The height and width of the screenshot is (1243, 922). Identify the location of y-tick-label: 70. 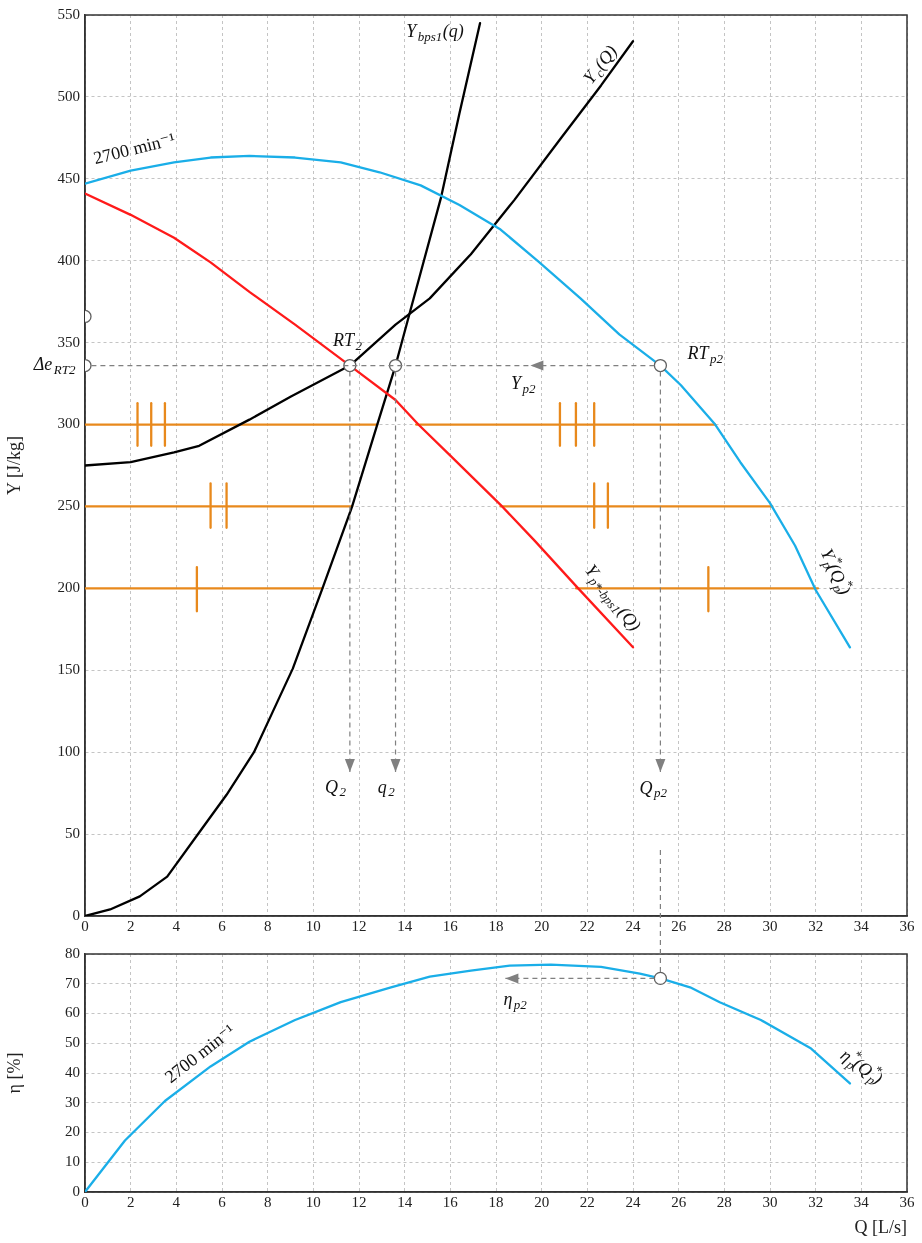
(72, 982).